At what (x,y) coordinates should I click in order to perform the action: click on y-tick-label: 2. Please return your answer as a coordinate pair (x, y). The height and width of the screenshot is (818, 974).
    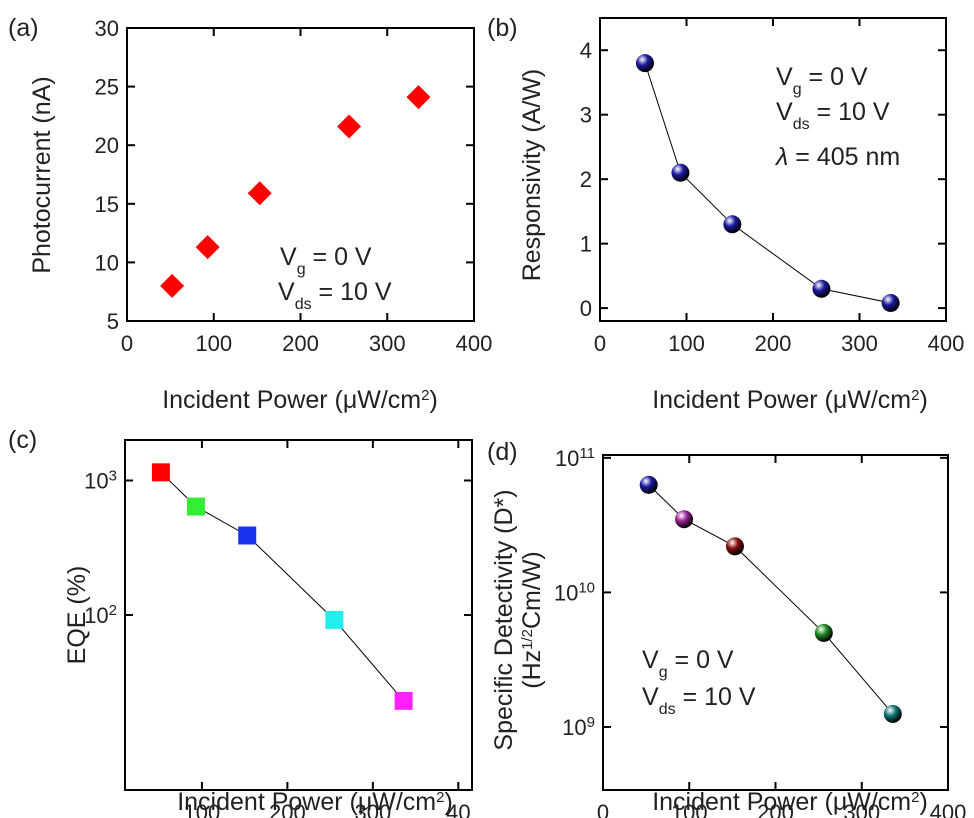
    Looking at the image, I should click on (586, 179).